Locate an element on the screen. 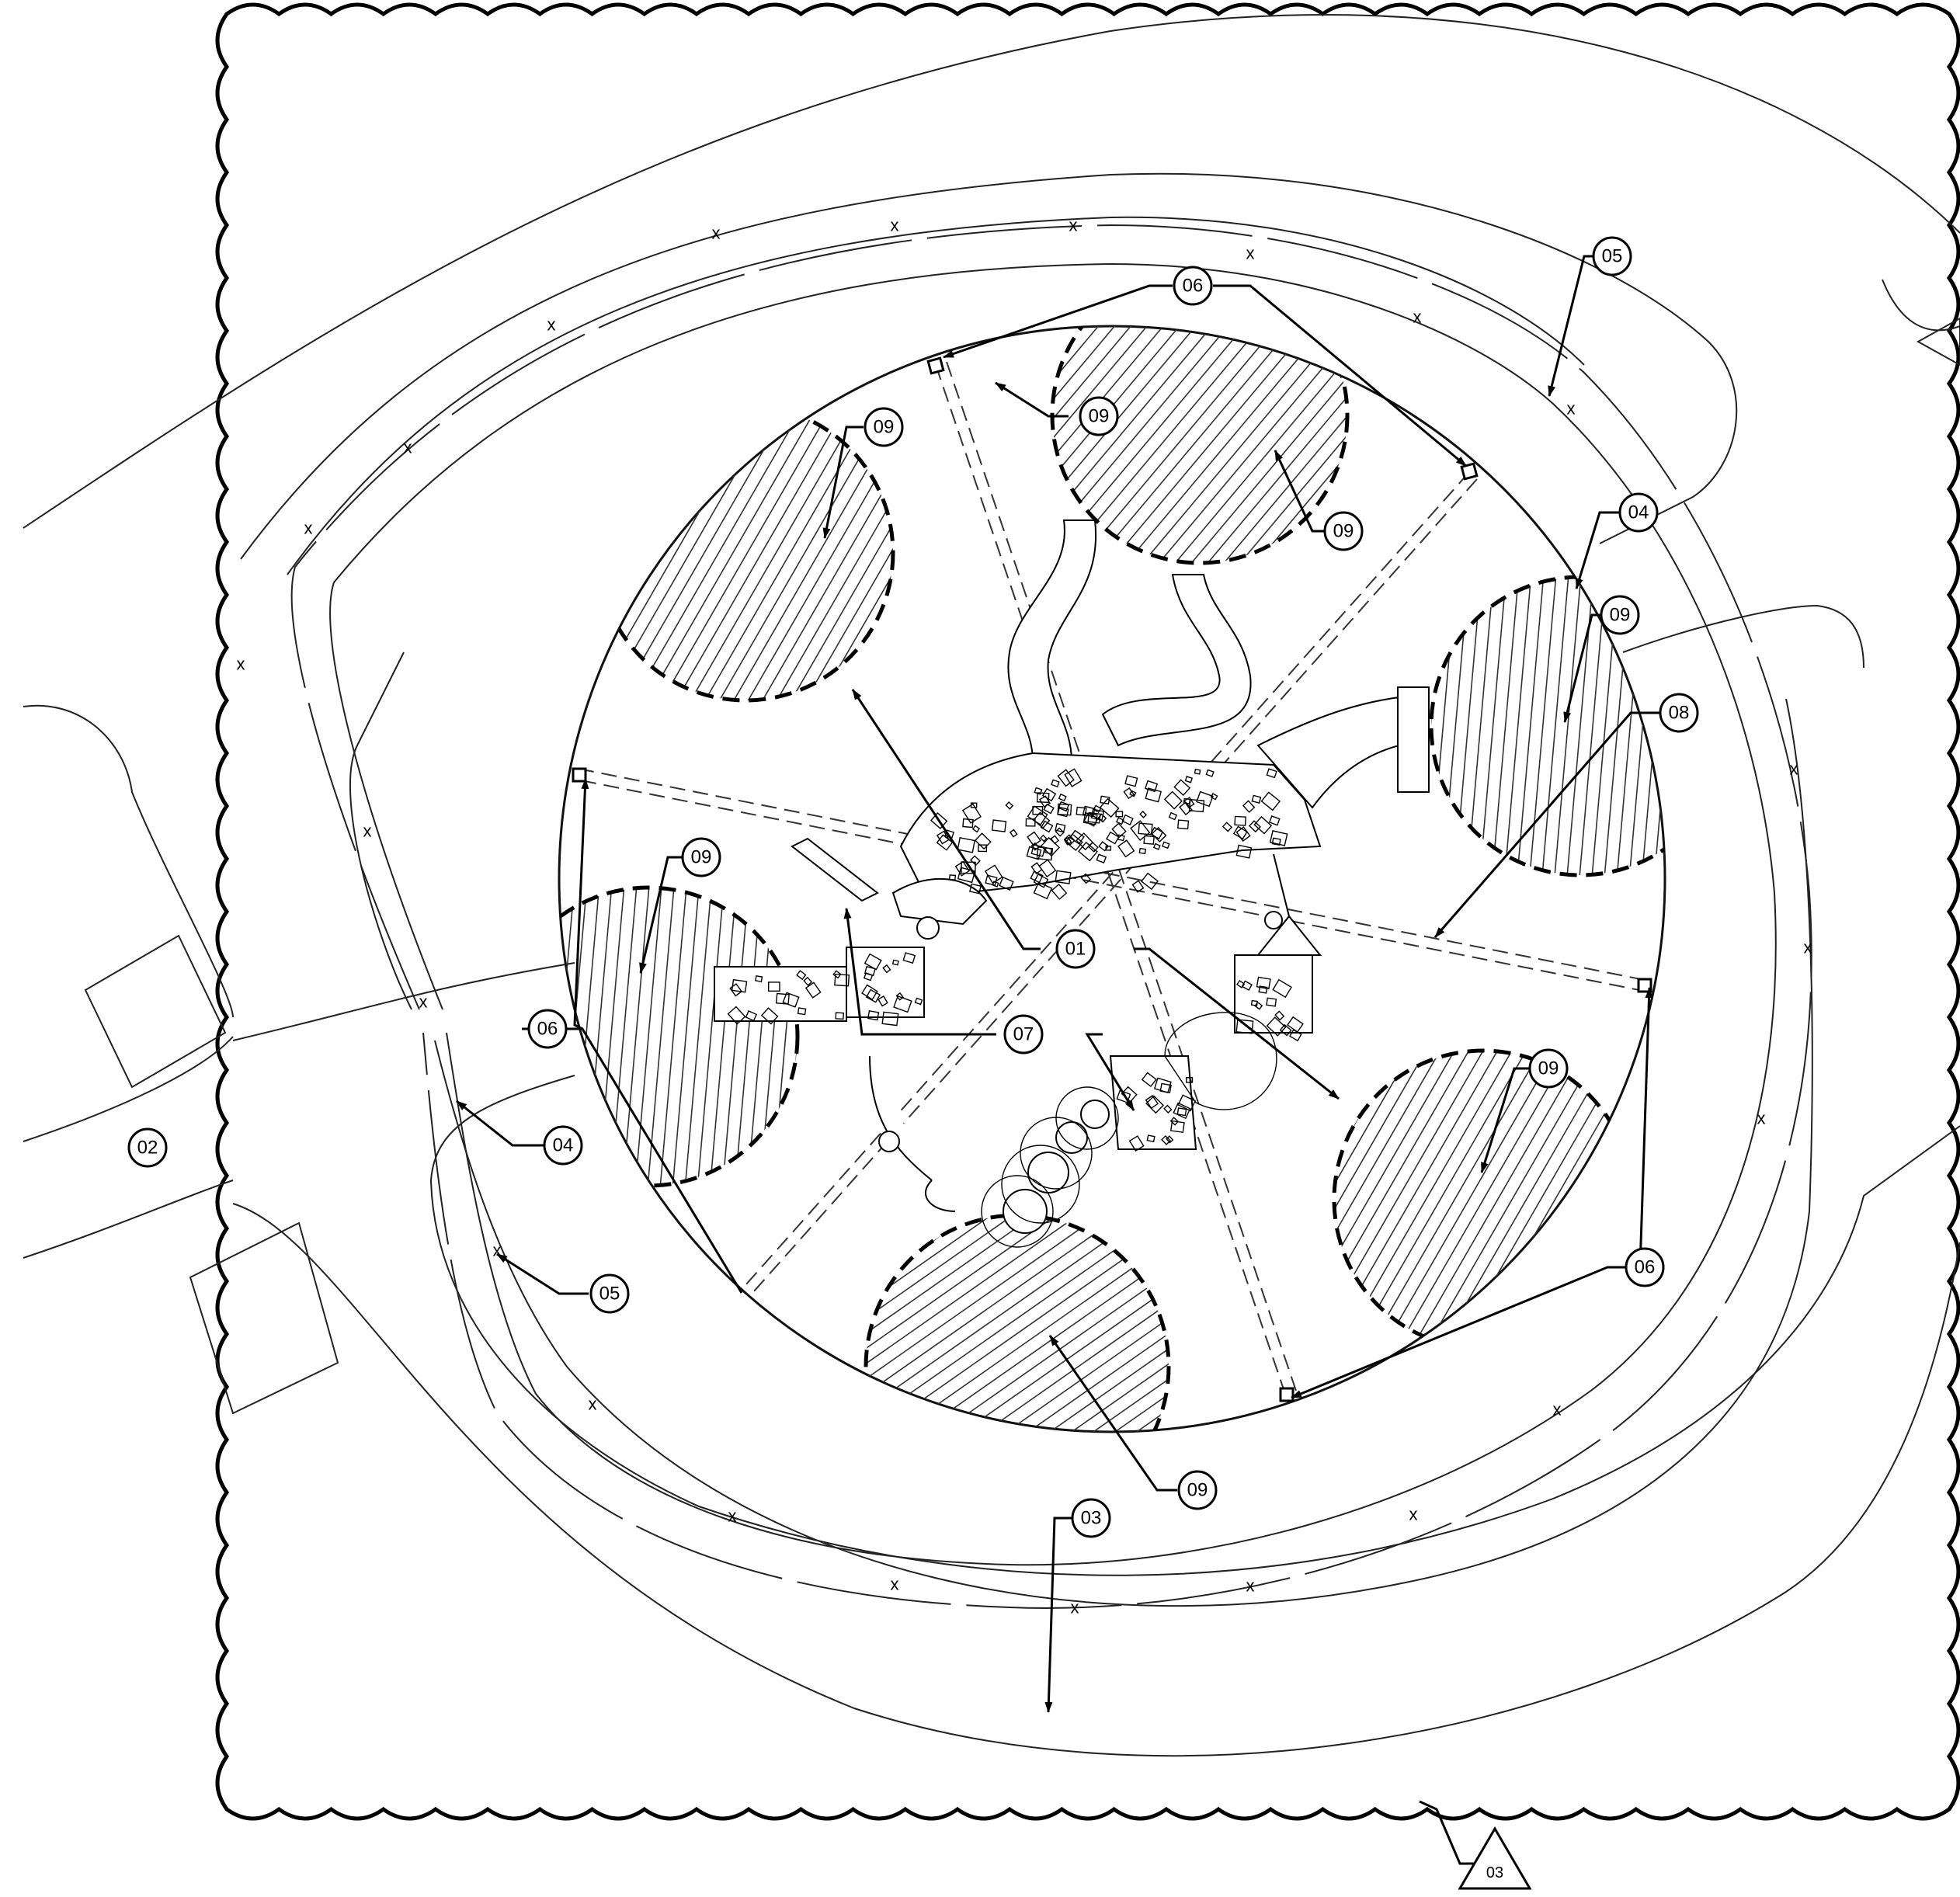 This screenshot has width=1960, height=1897. callout-03: 03 is located at coordinates (1091, 1518).